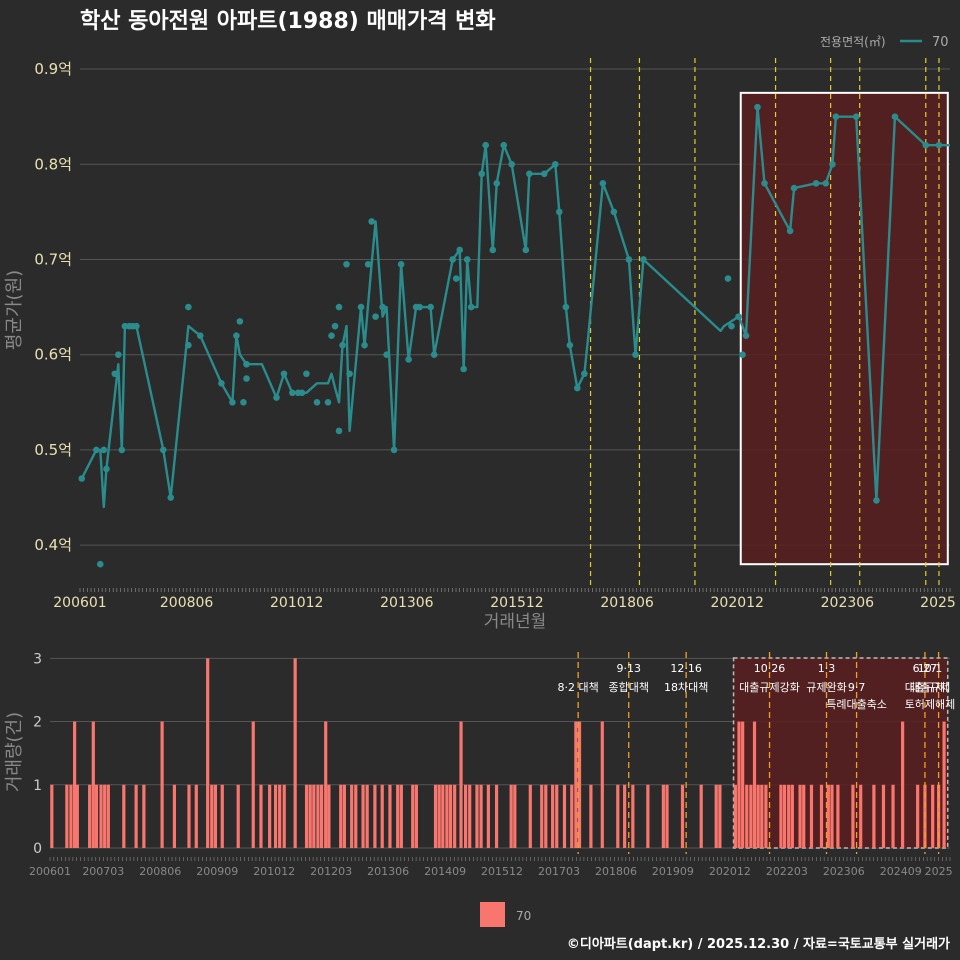  What do you see at coordinates (53, 355) in the screenshot?
I see `top-y-tick-label: 0.6억` at bounding box center [53, 355].